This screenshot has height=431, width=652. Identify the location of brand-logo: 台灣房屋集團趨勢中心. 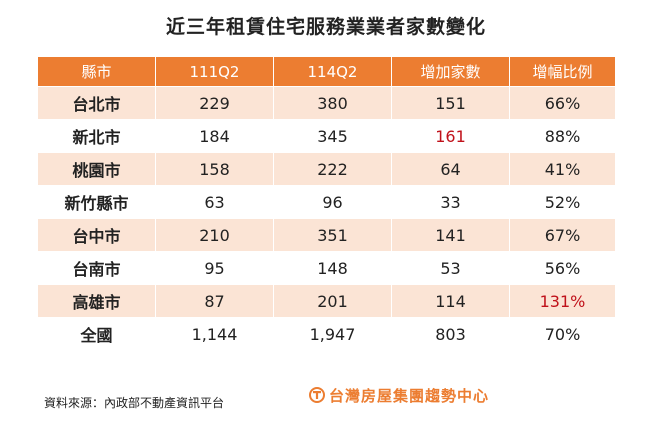
(399, 395).